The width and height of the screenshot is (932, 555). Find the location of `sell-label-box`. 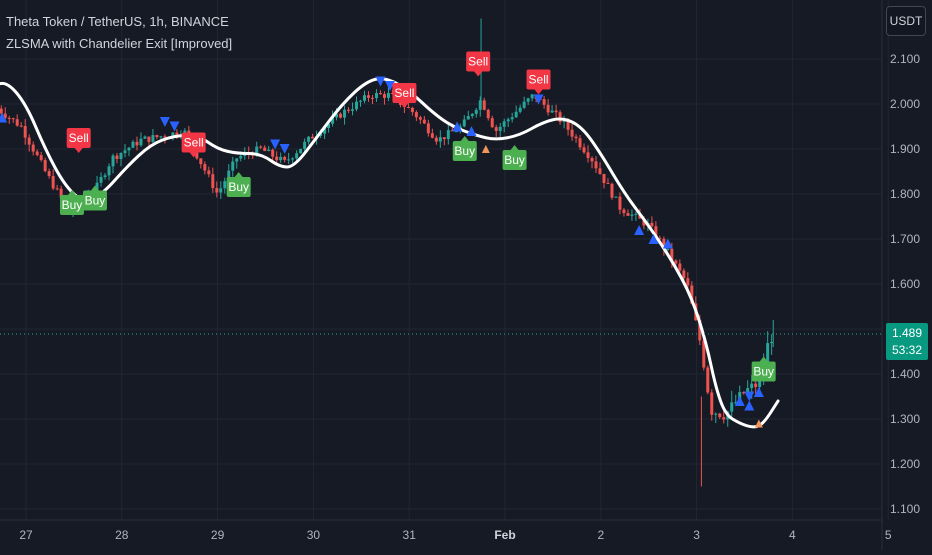

sell-label-box is located at coordinates (538, 79).